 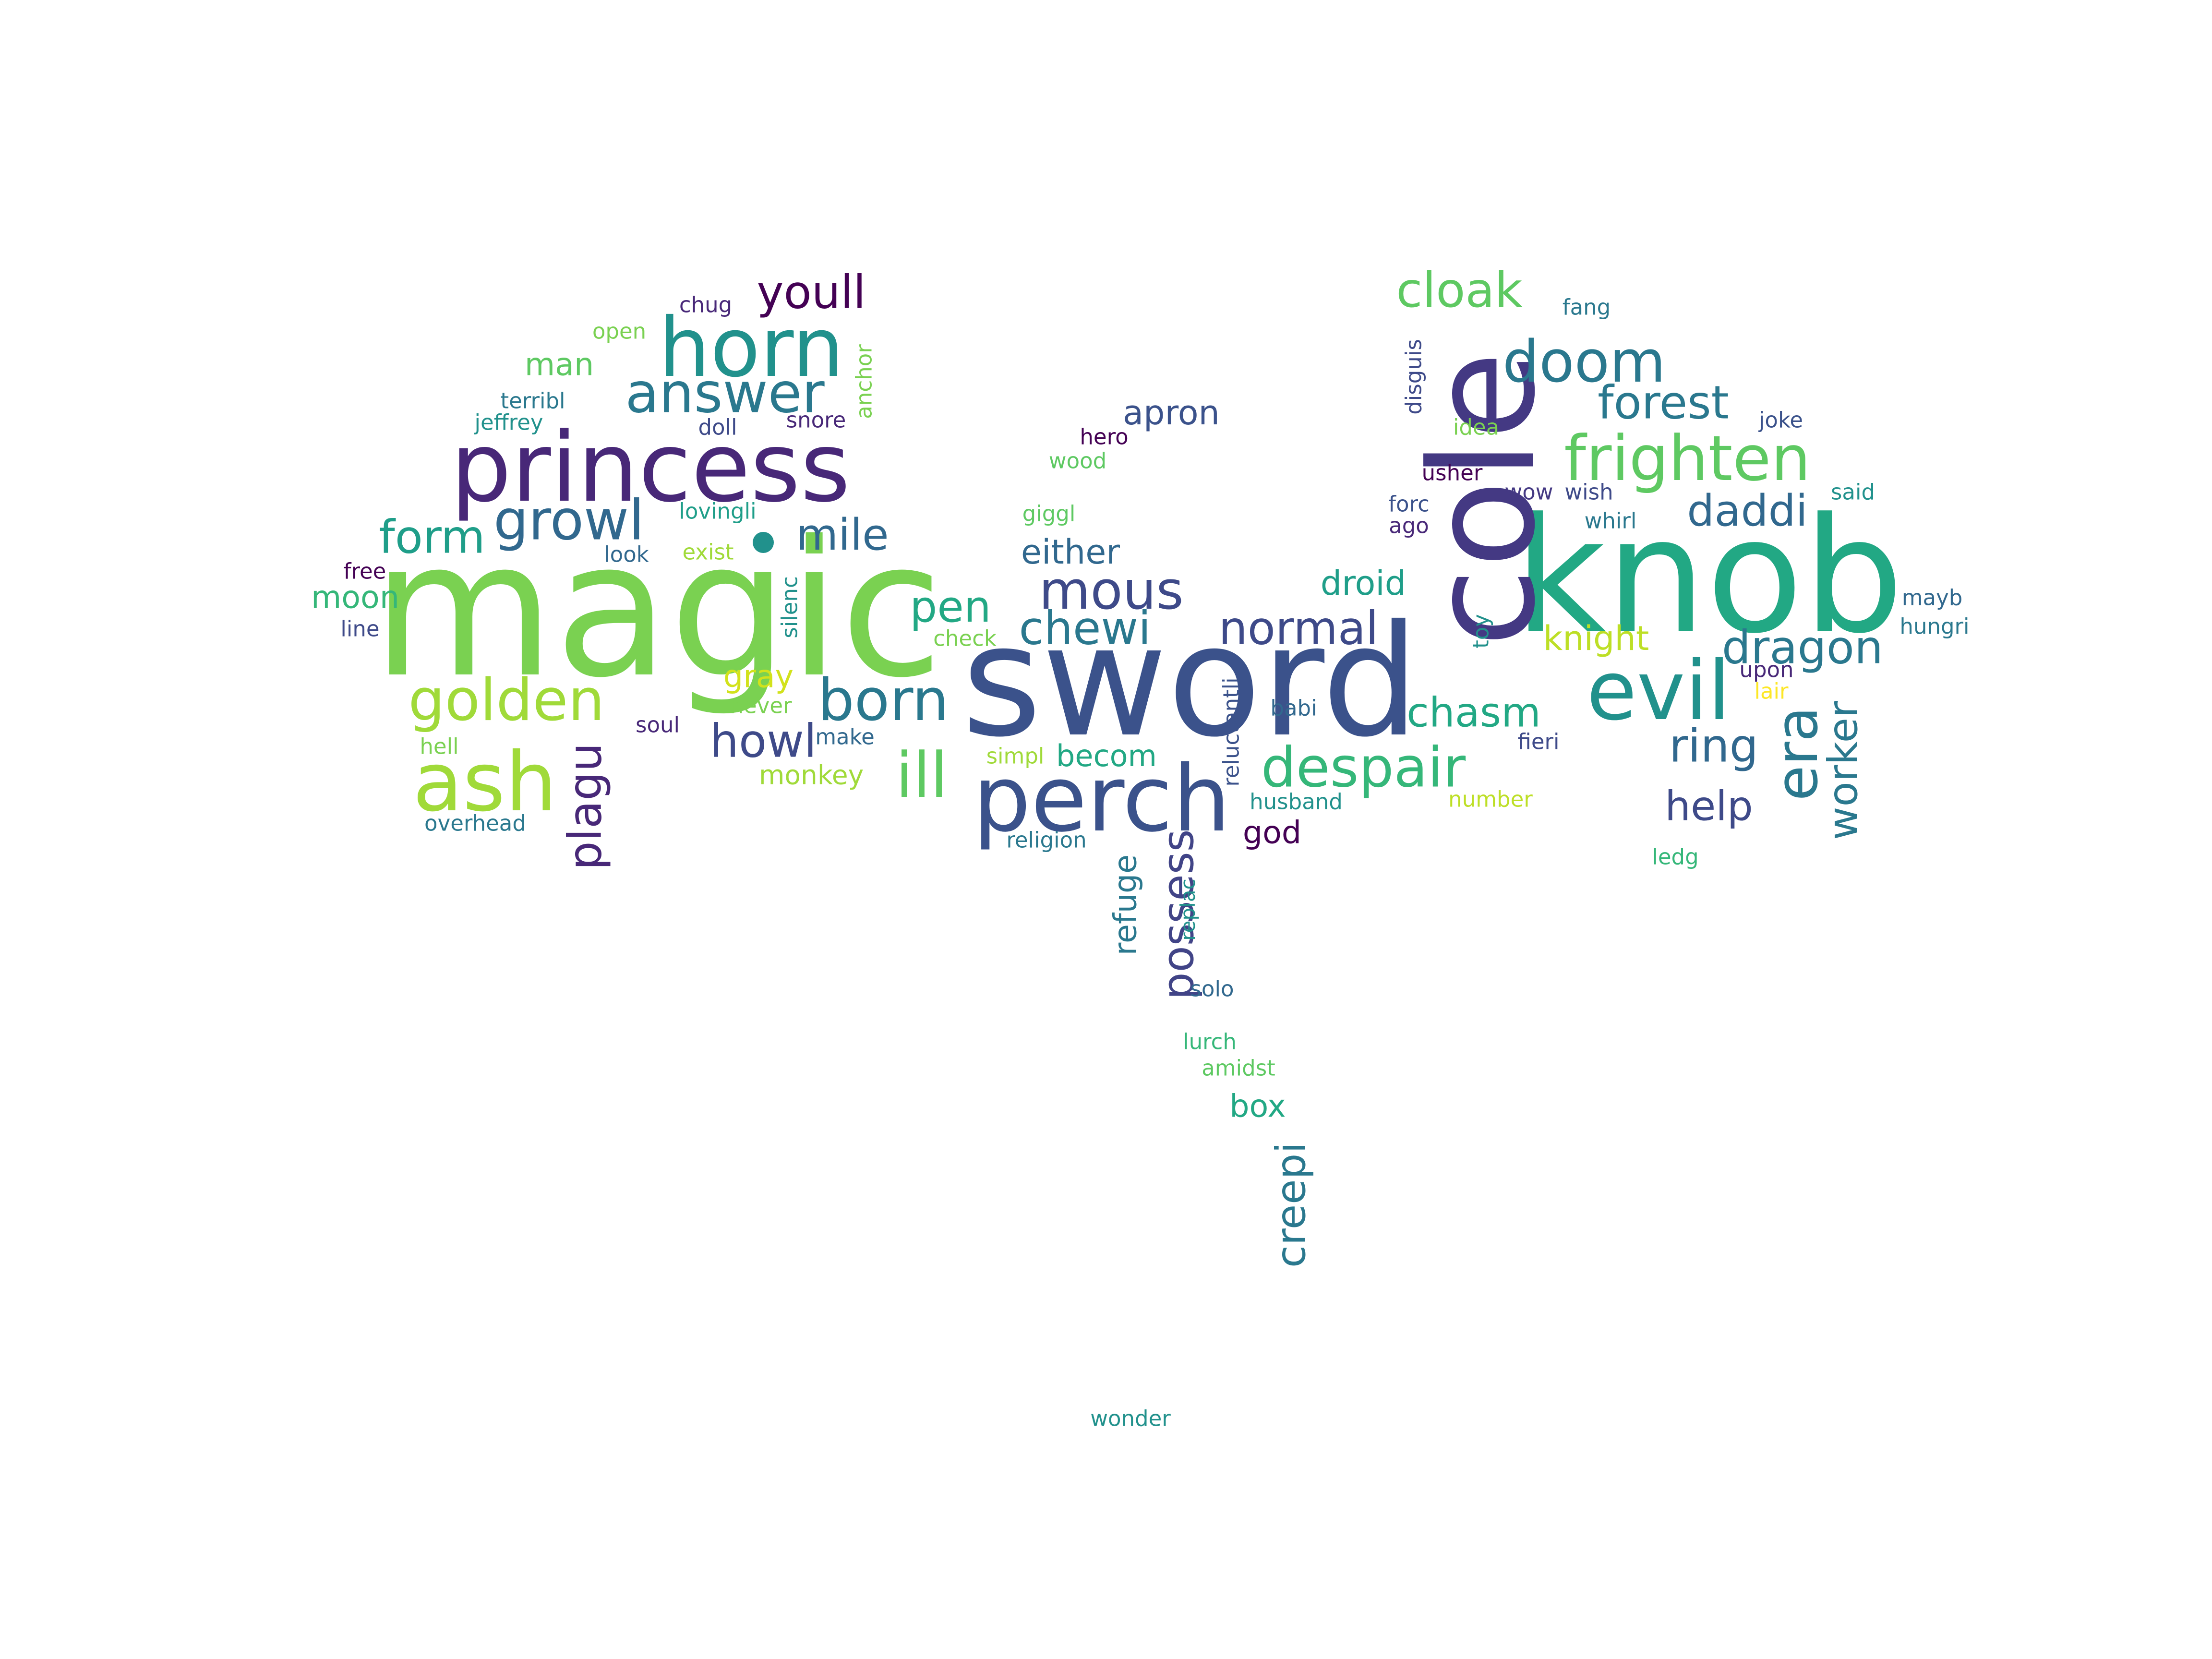 I want to click on word-answer: answer, so click(x=725, y=393).